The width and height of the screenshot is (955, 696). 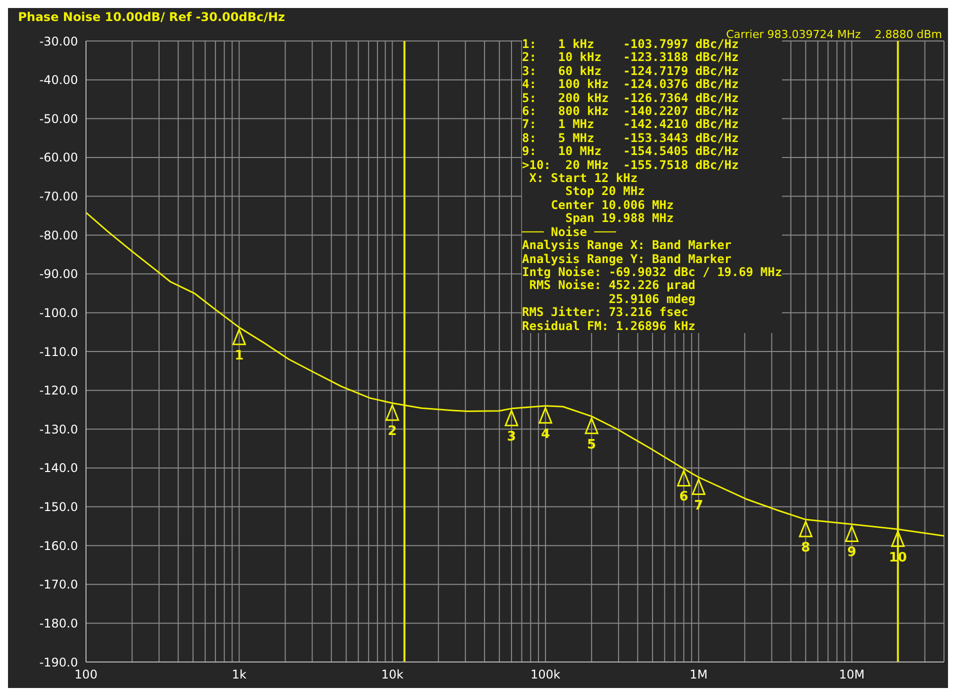 What do you see at coordinates (58, 623) in the screenshot?
I see `y-tick-label: -180.0` at bounding box center [58, 623].